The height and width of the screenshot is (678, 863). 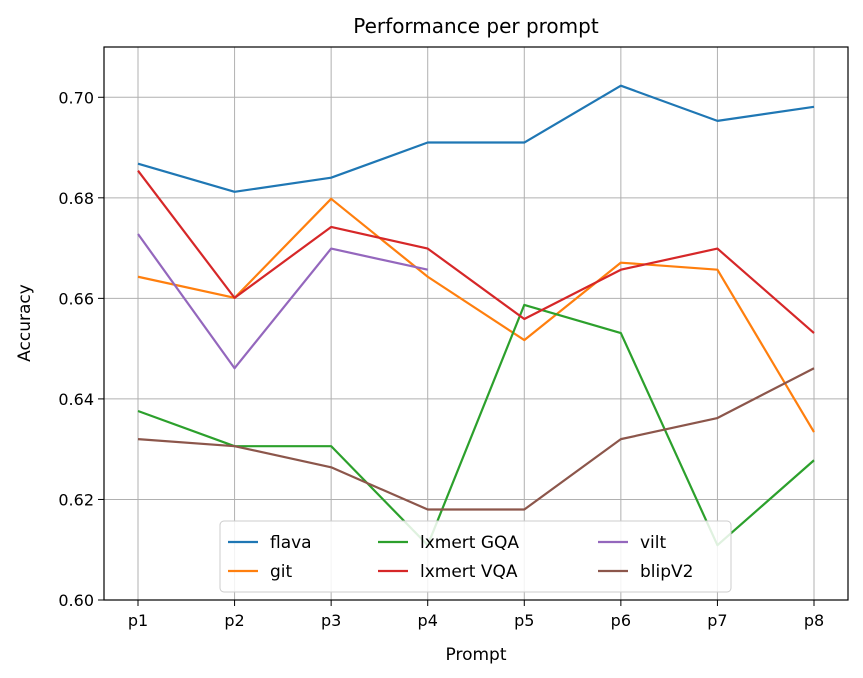 What do you see at coordinates (653, 543) in the screenshot?
I see `legend-entry: vilt` at bounding box center [653, 543].